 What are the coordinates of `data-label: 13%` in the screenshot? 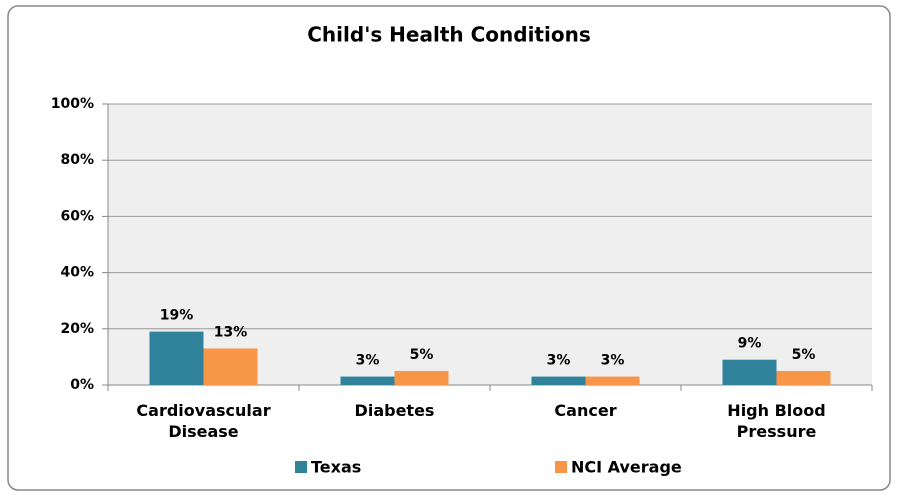 It's located at (231, 332).